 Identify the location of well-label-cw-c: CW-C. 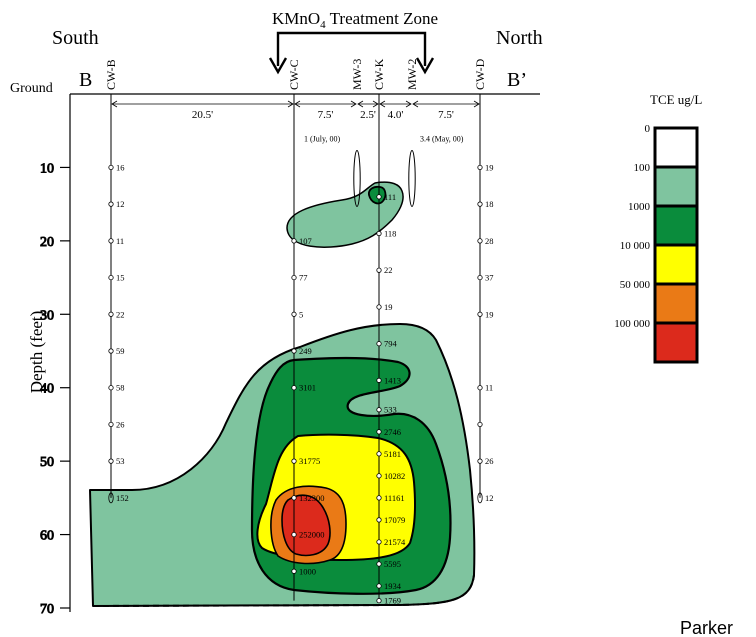
(294, 74).